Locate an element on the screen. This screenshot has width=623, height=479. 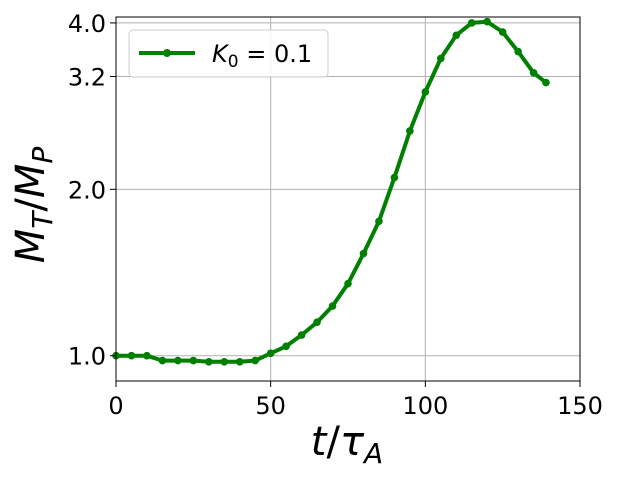
x-axis-label: t/τA is located at coordinates (347, 444).